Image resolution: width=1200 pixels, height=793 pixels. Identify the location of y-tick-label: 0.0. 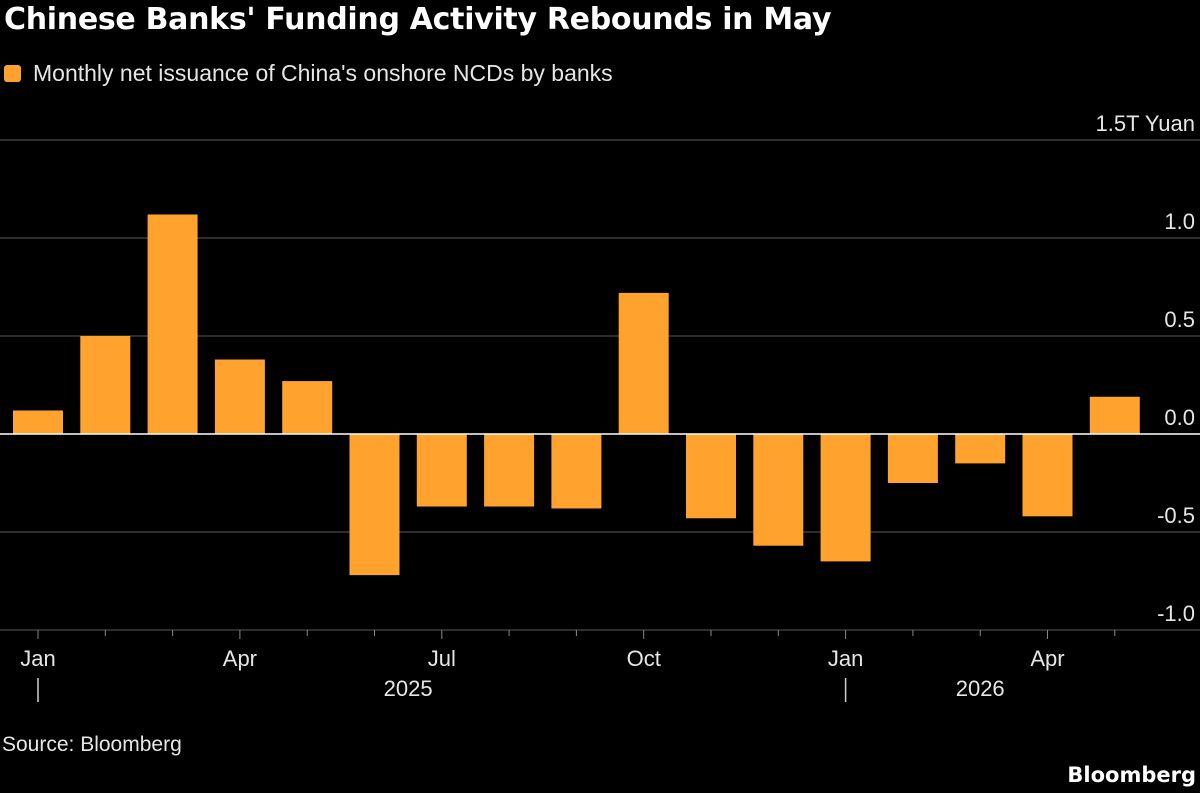
(1179, 417).